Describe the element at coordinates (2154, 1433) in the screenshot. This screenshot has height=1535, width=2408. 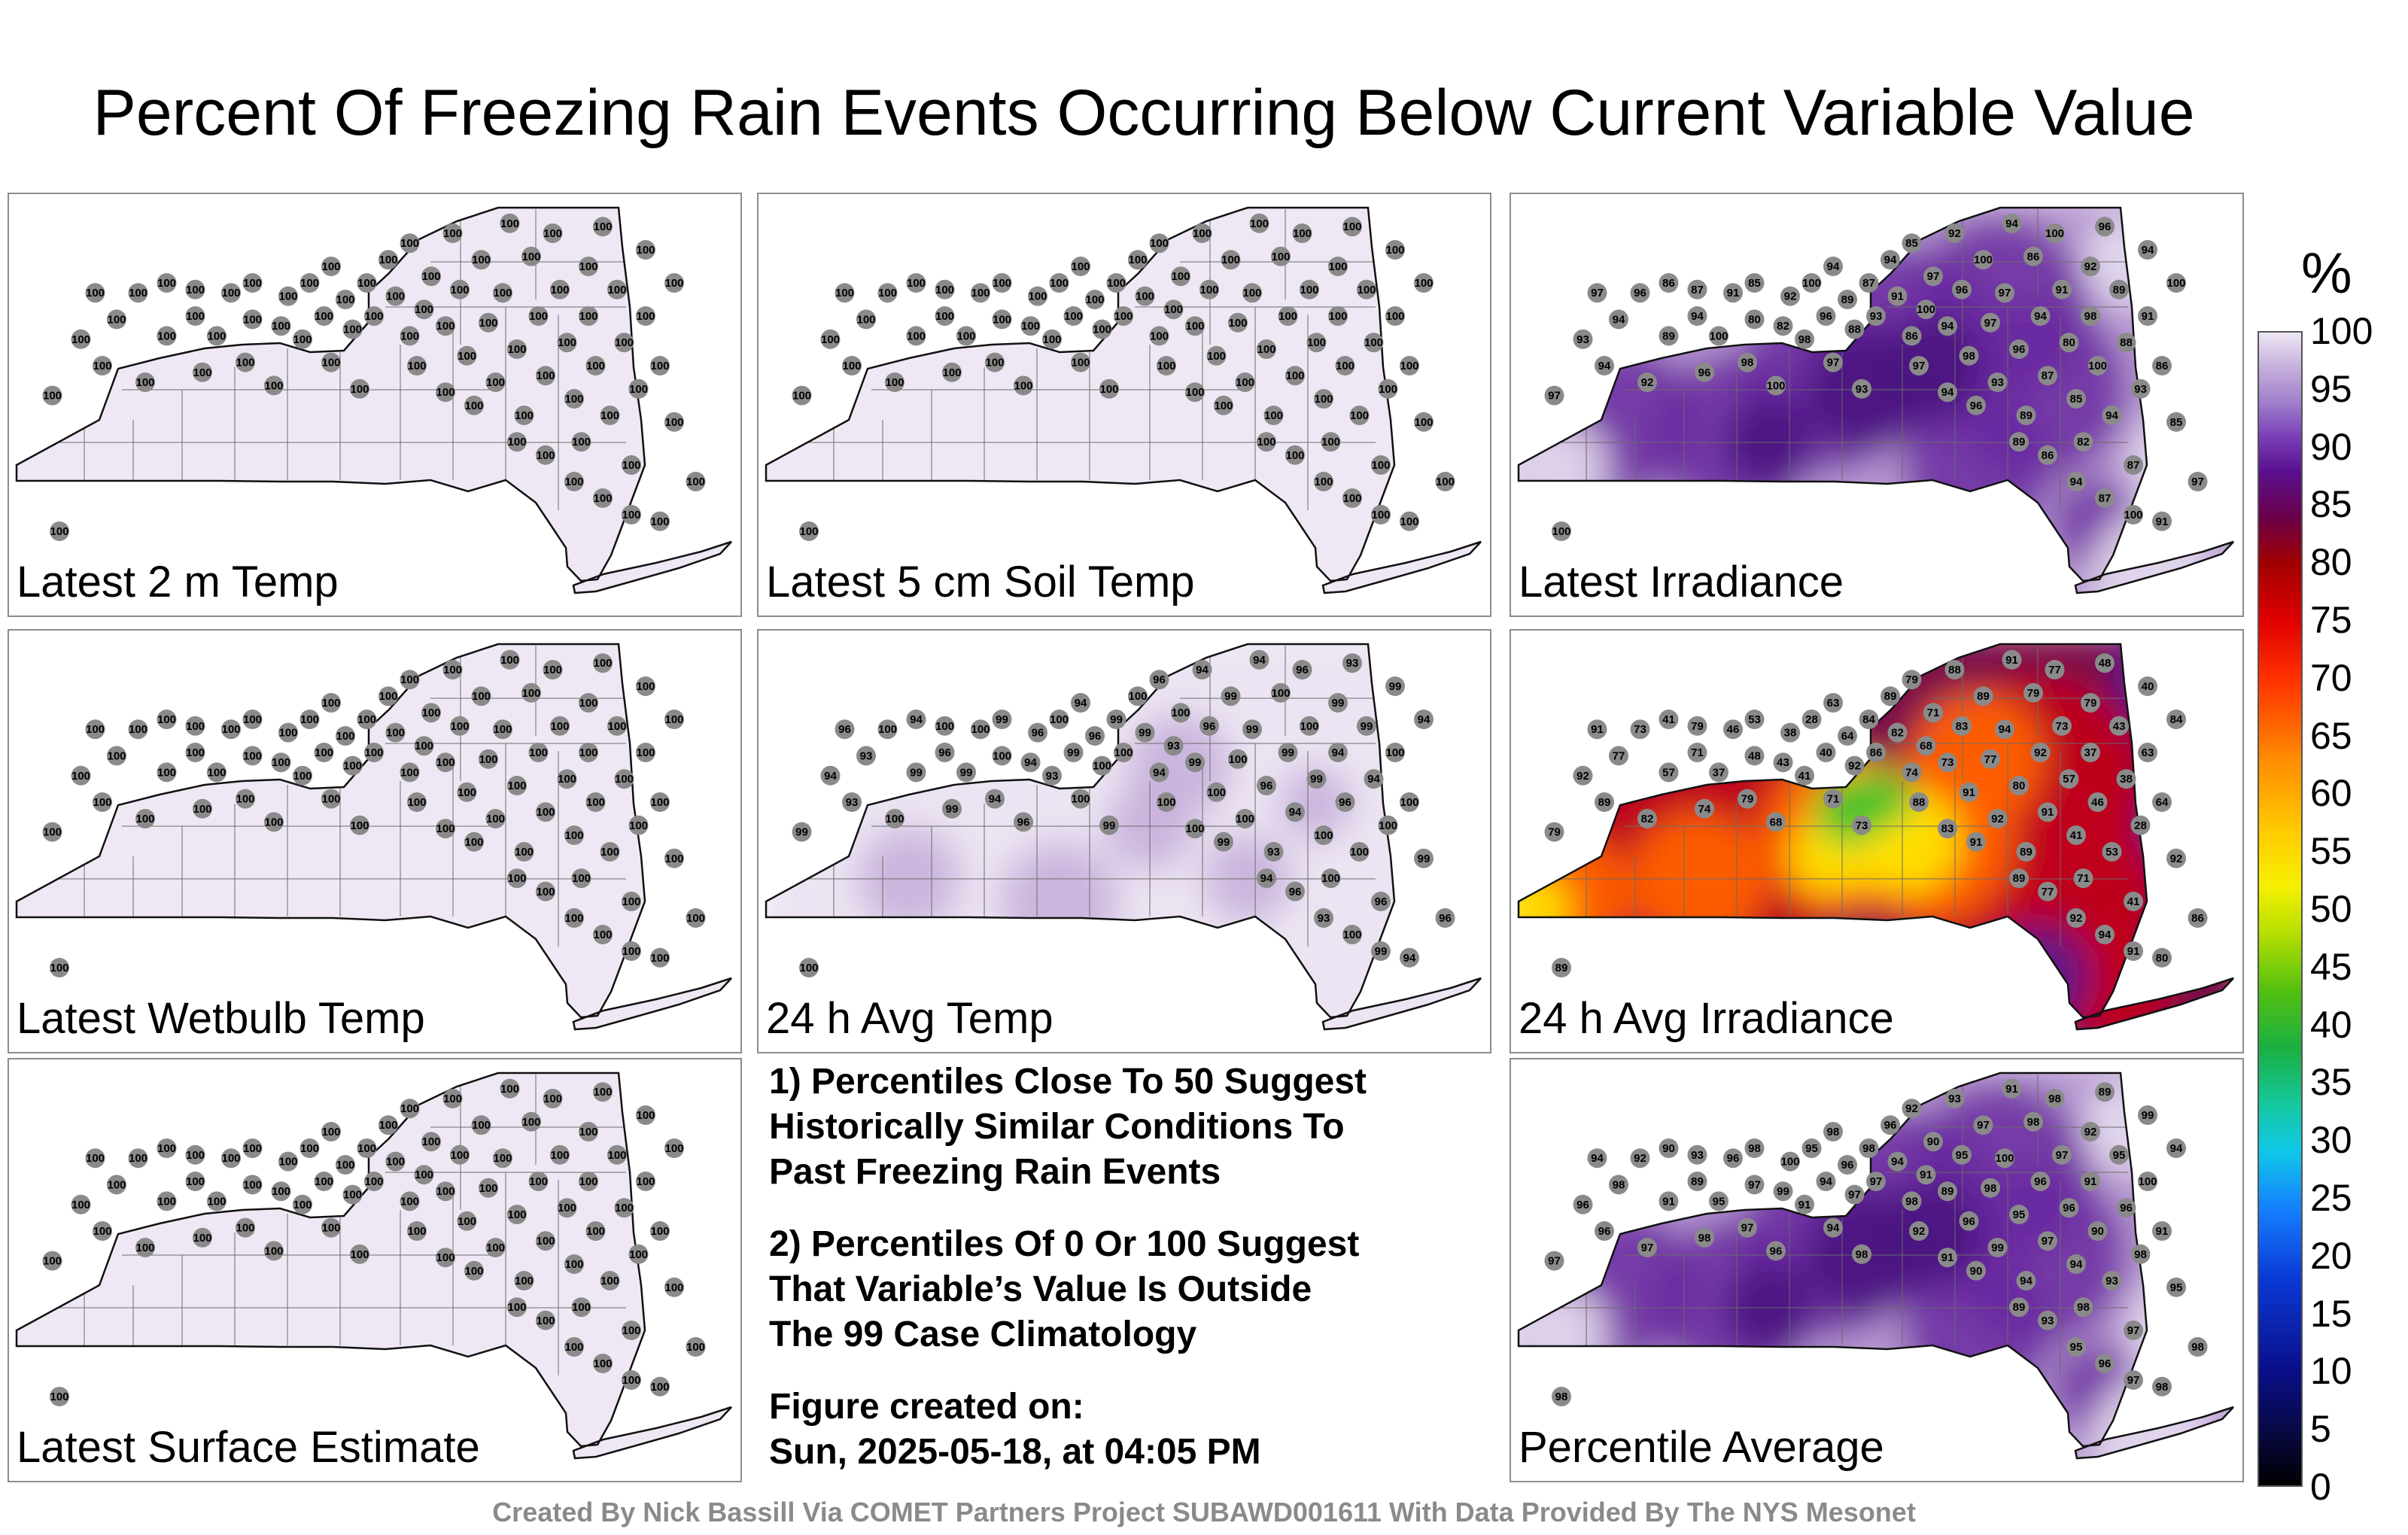
I see `long-island-outline` at that location.